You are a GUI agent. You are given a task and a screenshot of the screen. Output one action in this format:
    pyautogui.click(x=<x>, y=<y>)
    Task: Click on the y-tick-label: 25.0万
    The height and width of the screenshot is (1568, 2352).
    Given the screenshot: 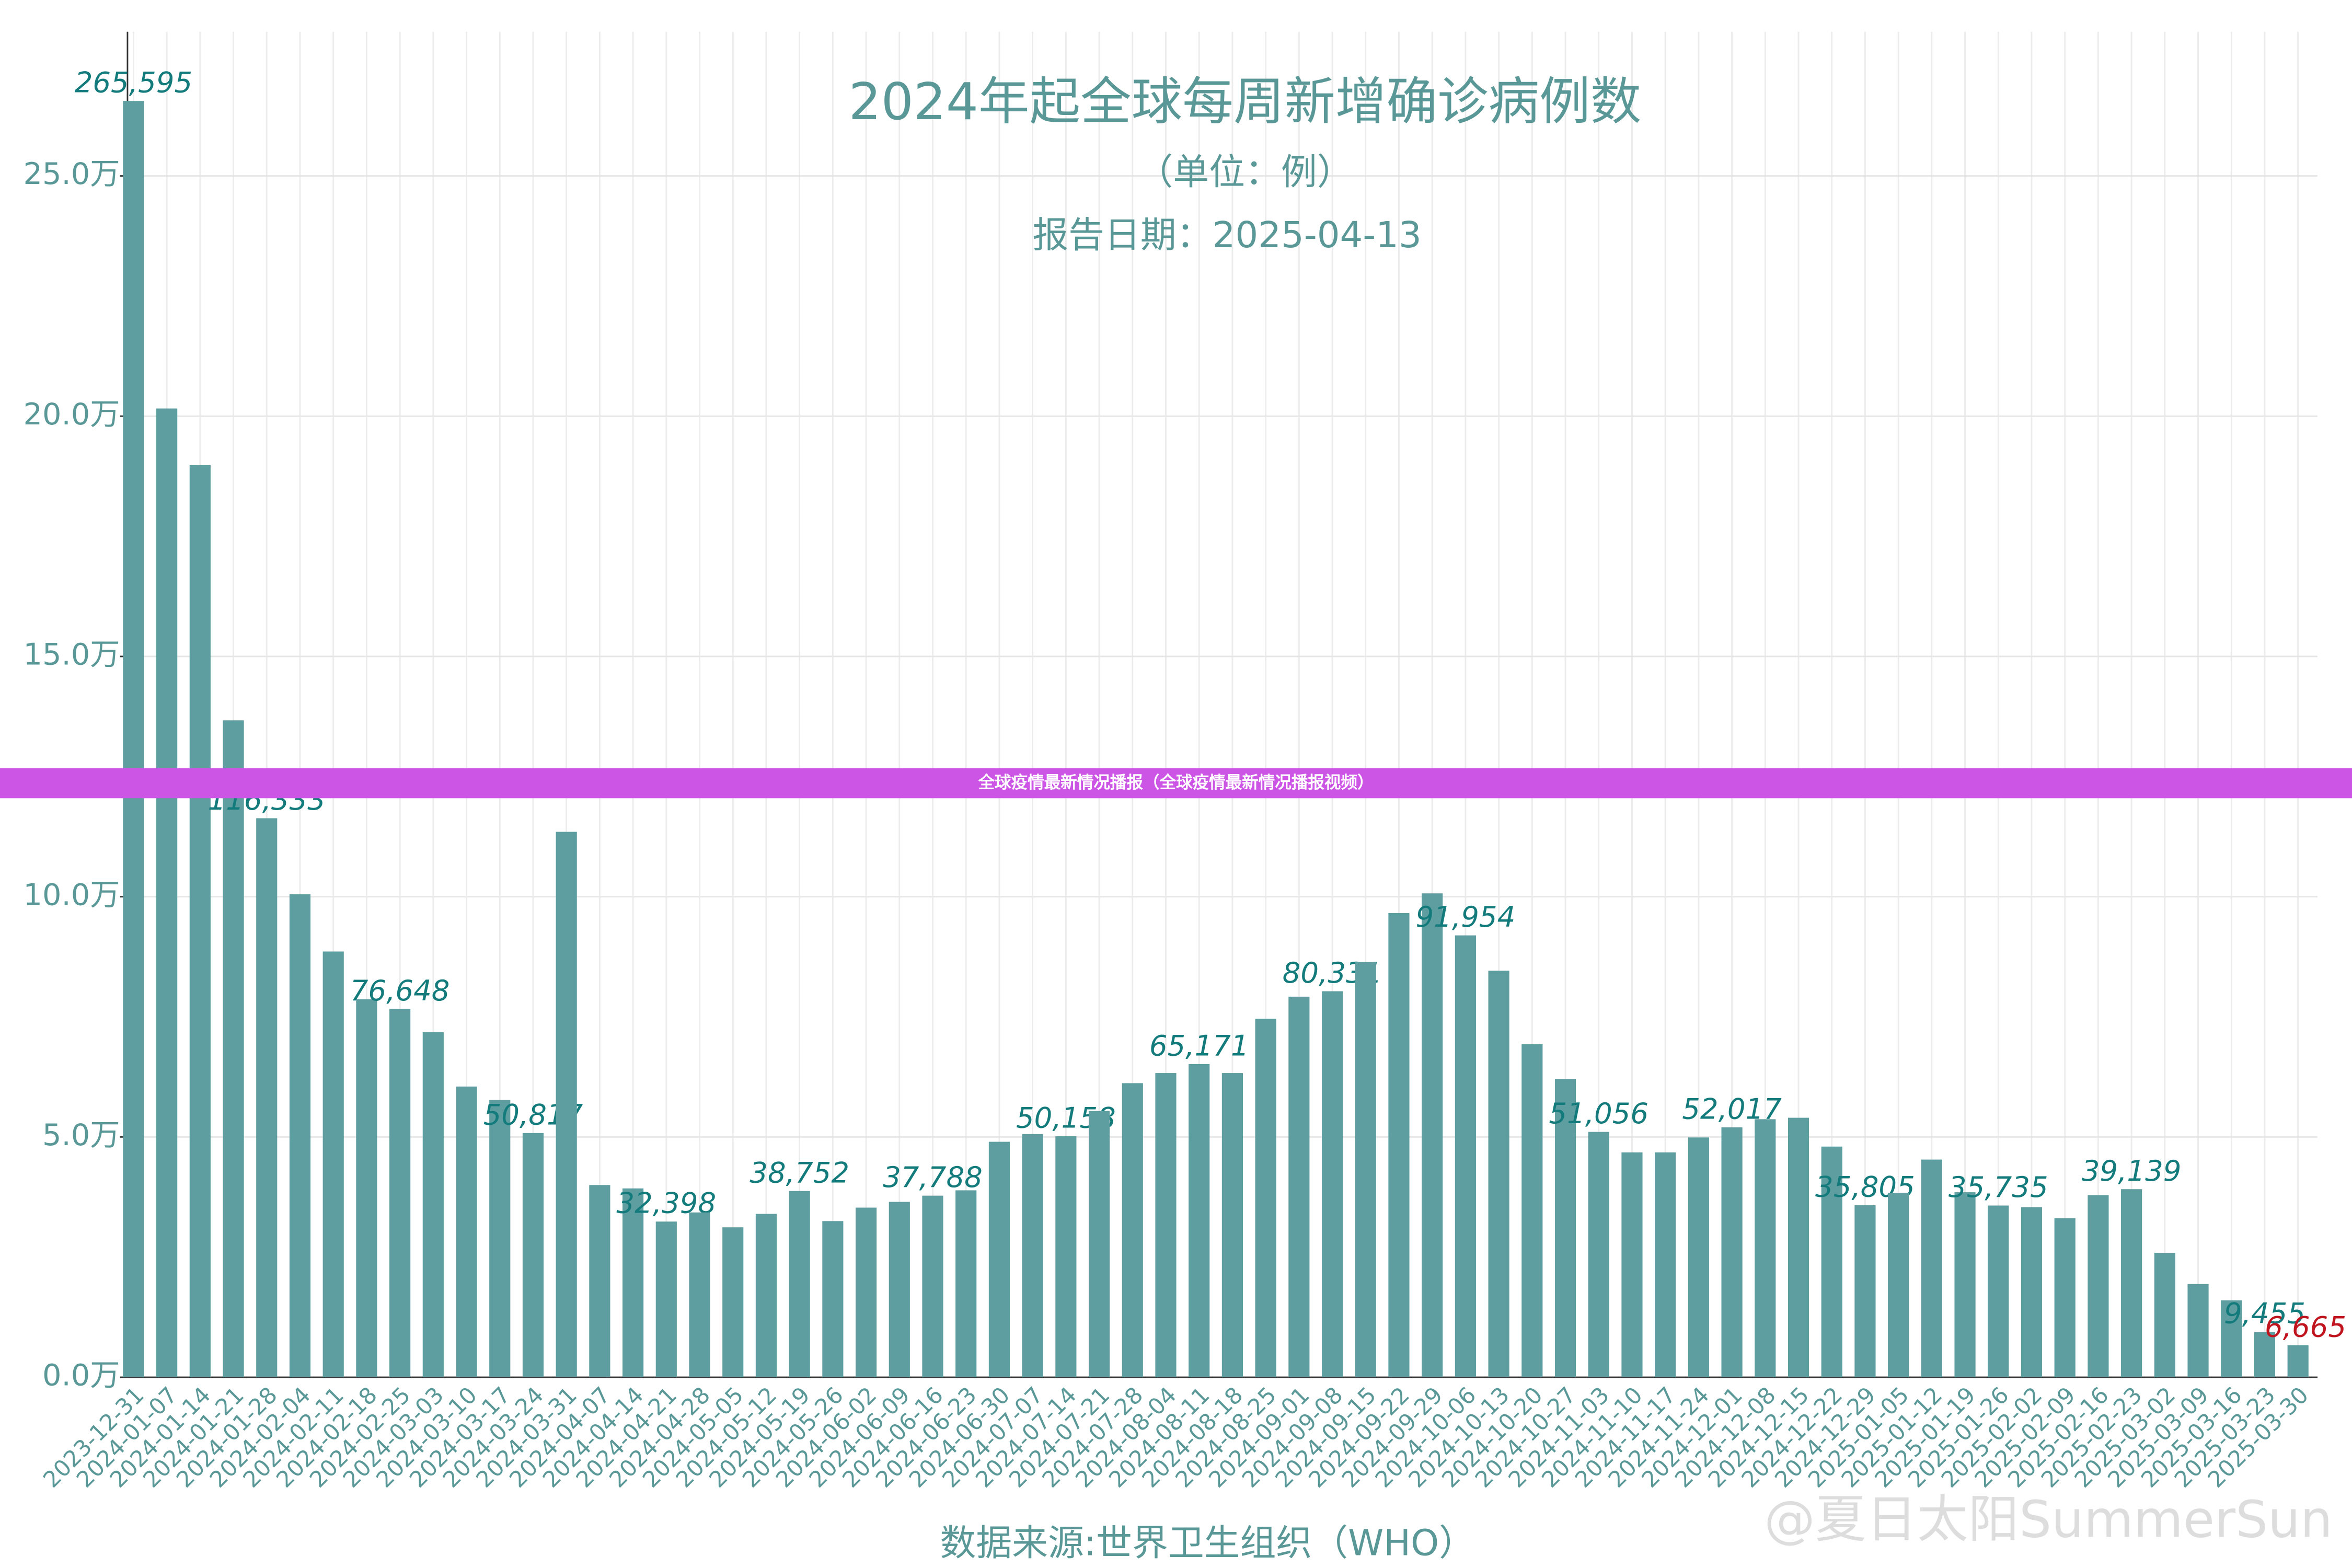 What is the action you would take?
    pyautogui.click(x=71, y=173)
    